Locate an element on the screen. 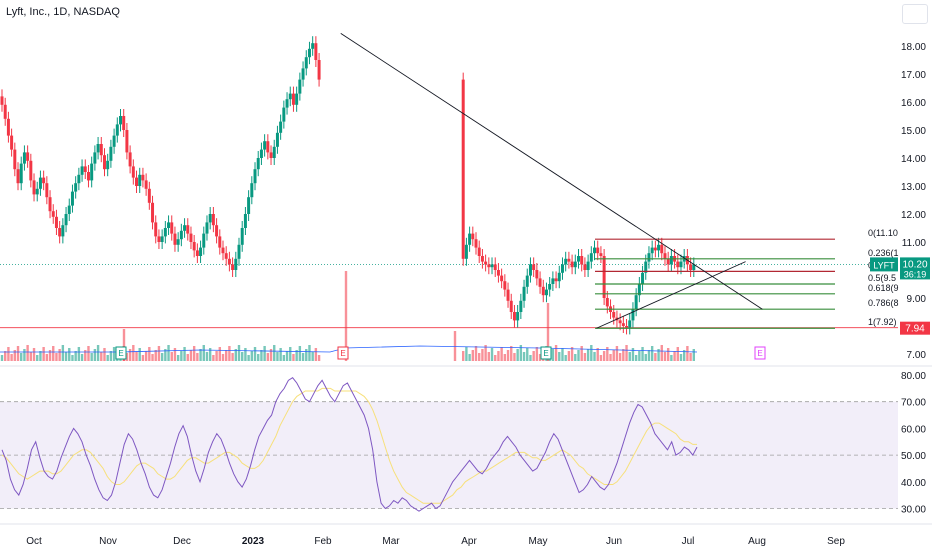 The height and width of the screenshot is (555, 932). low-price-badge is located at coordinates (915, 328).